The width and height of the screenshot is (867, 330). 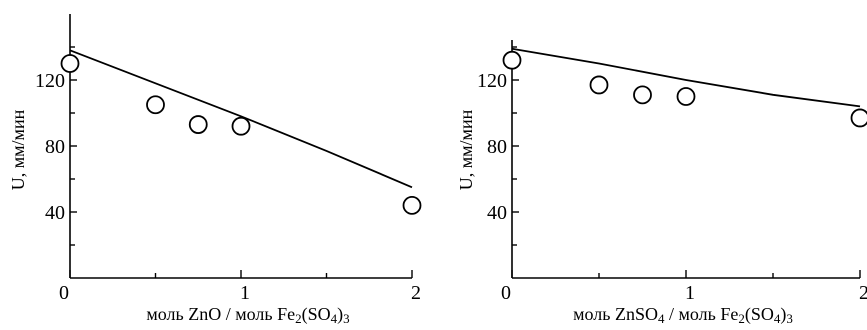 What do you see at coordinates (615, 314) in the screenshot?
I see `chart2-x-axis-title-part: моль ZnSO` at bounding box center [615, 314].